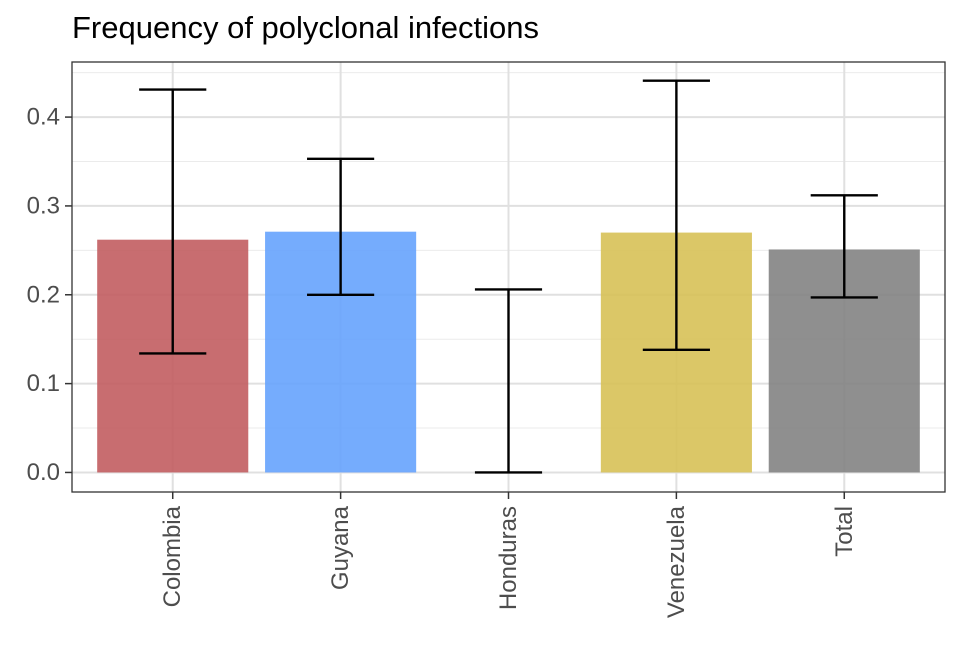 The height and width of the screenshot is (672, 960). What do you see at coordinates (844, 246) in the screenshot?
I see `error-bar-total` at bounding box center [844, 246].